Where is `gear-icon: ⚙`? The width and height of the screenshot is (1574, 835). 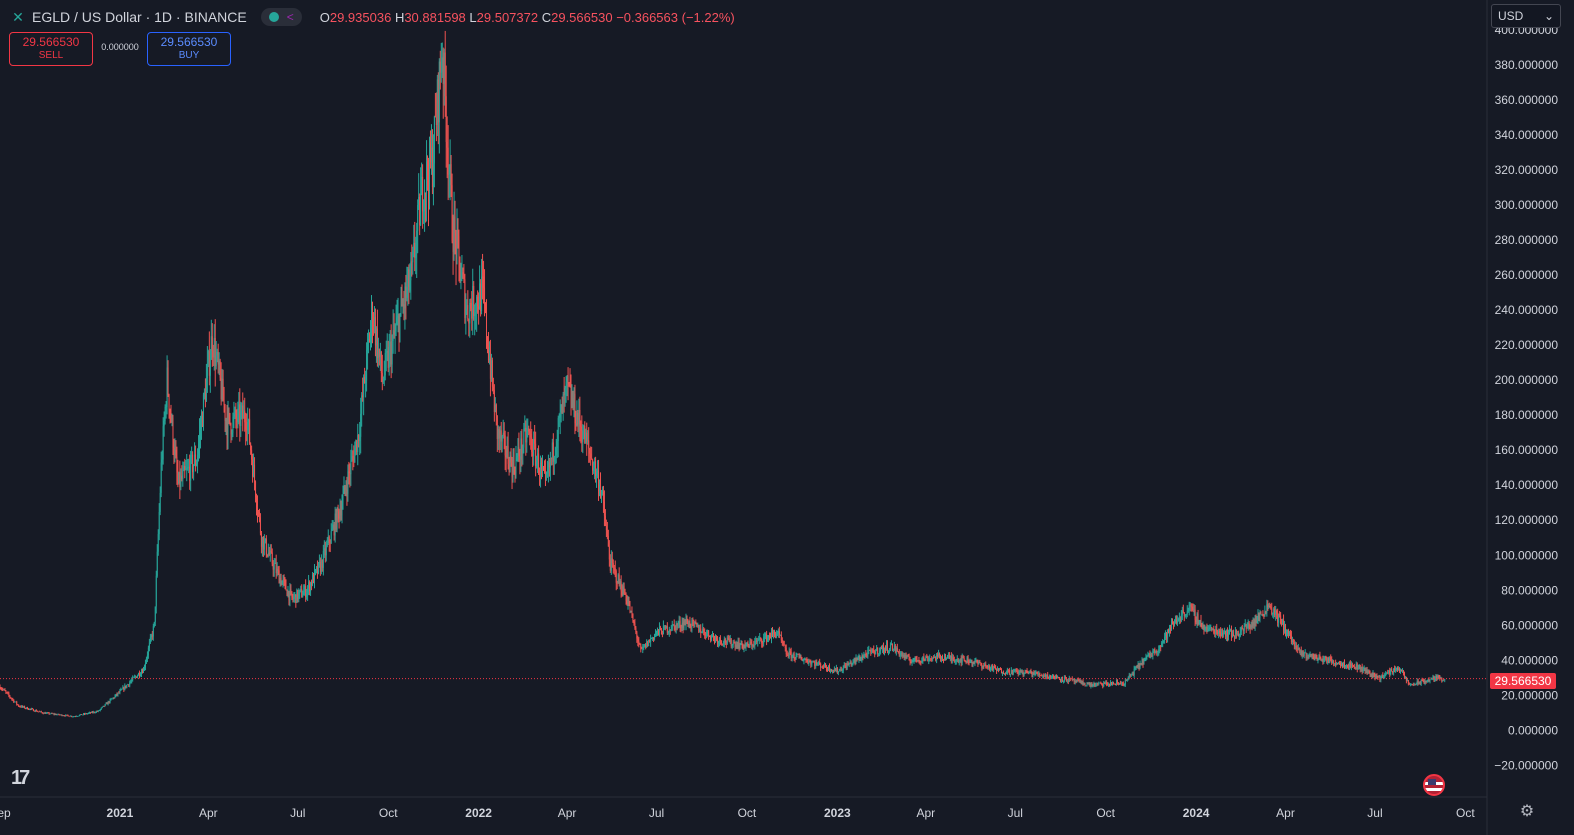
gear-icon: ⚙ is located at coordinates (1527, 811).